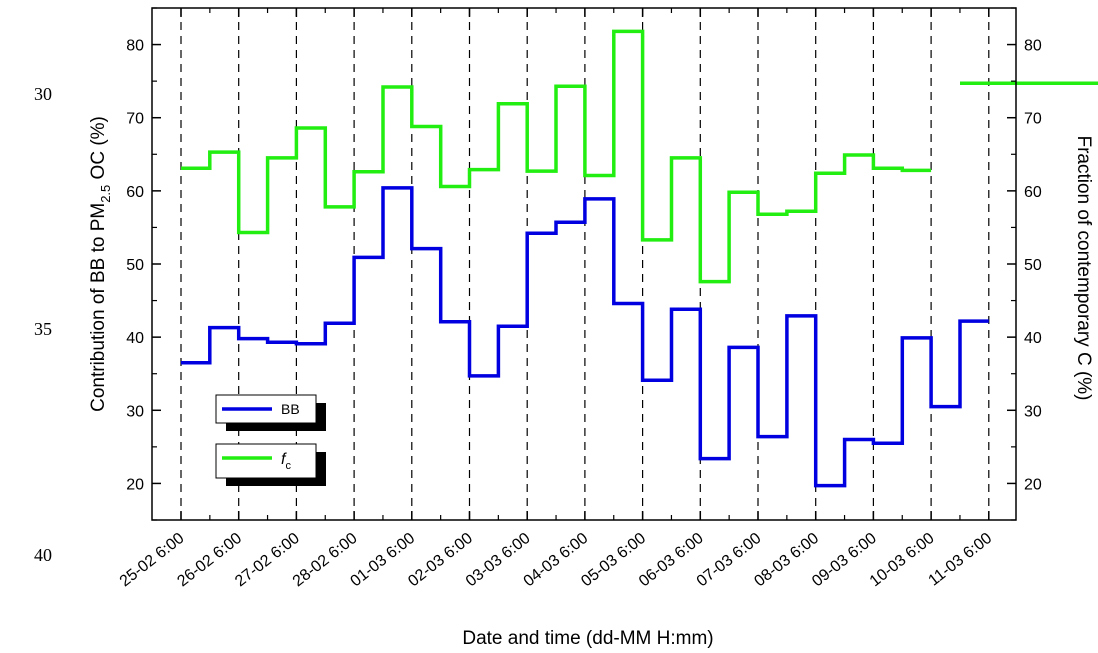 The height and width of the screenshot is (653, 1098). Describe the element at coordinates (1033, 192) in the screenshot. I see `y-tick-label-right-60: 60` at that location.